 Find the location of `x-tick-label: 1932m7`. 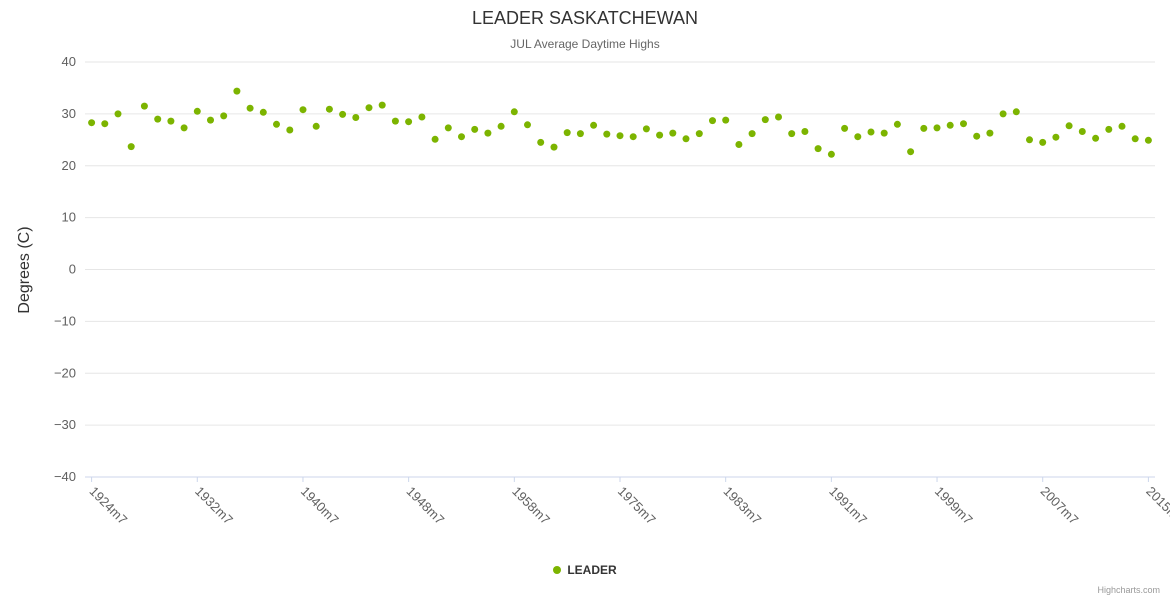

x-tick-label: 1932m7 is located at coordinates (214, 506).